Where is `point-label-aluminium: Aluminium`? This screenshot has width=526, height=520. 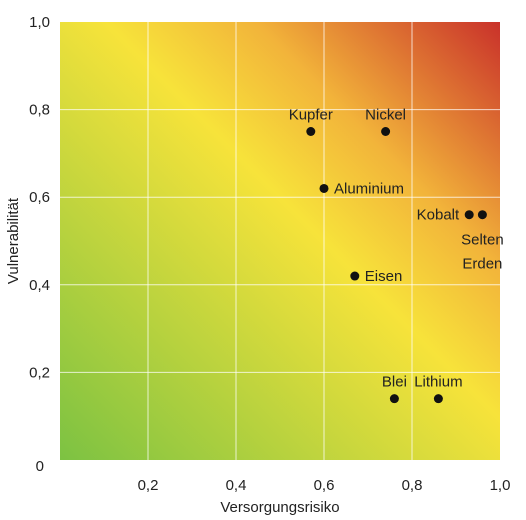 point-label-aluminium: Aluminium is located at coordinates (369, 188).